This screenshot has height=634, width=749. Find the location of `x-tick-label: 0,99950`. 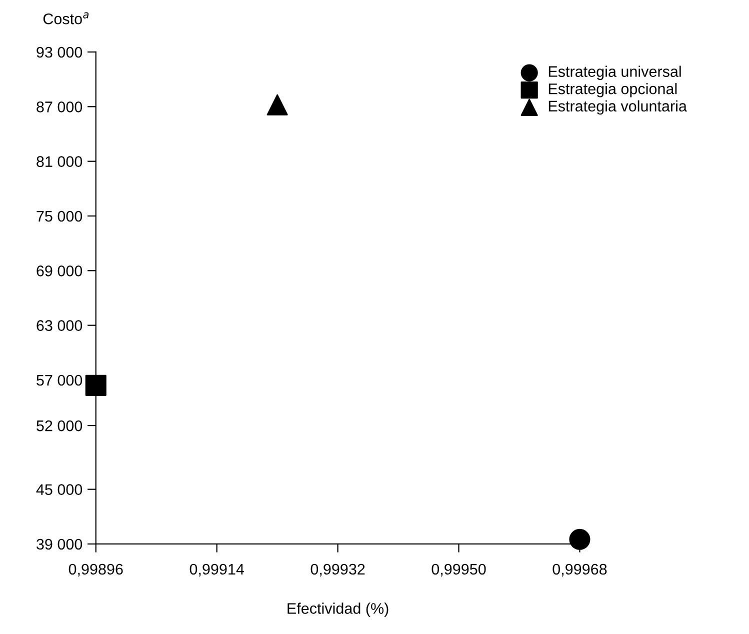

x-tick-label: 0,99950 is located at coordinates (459, 570).